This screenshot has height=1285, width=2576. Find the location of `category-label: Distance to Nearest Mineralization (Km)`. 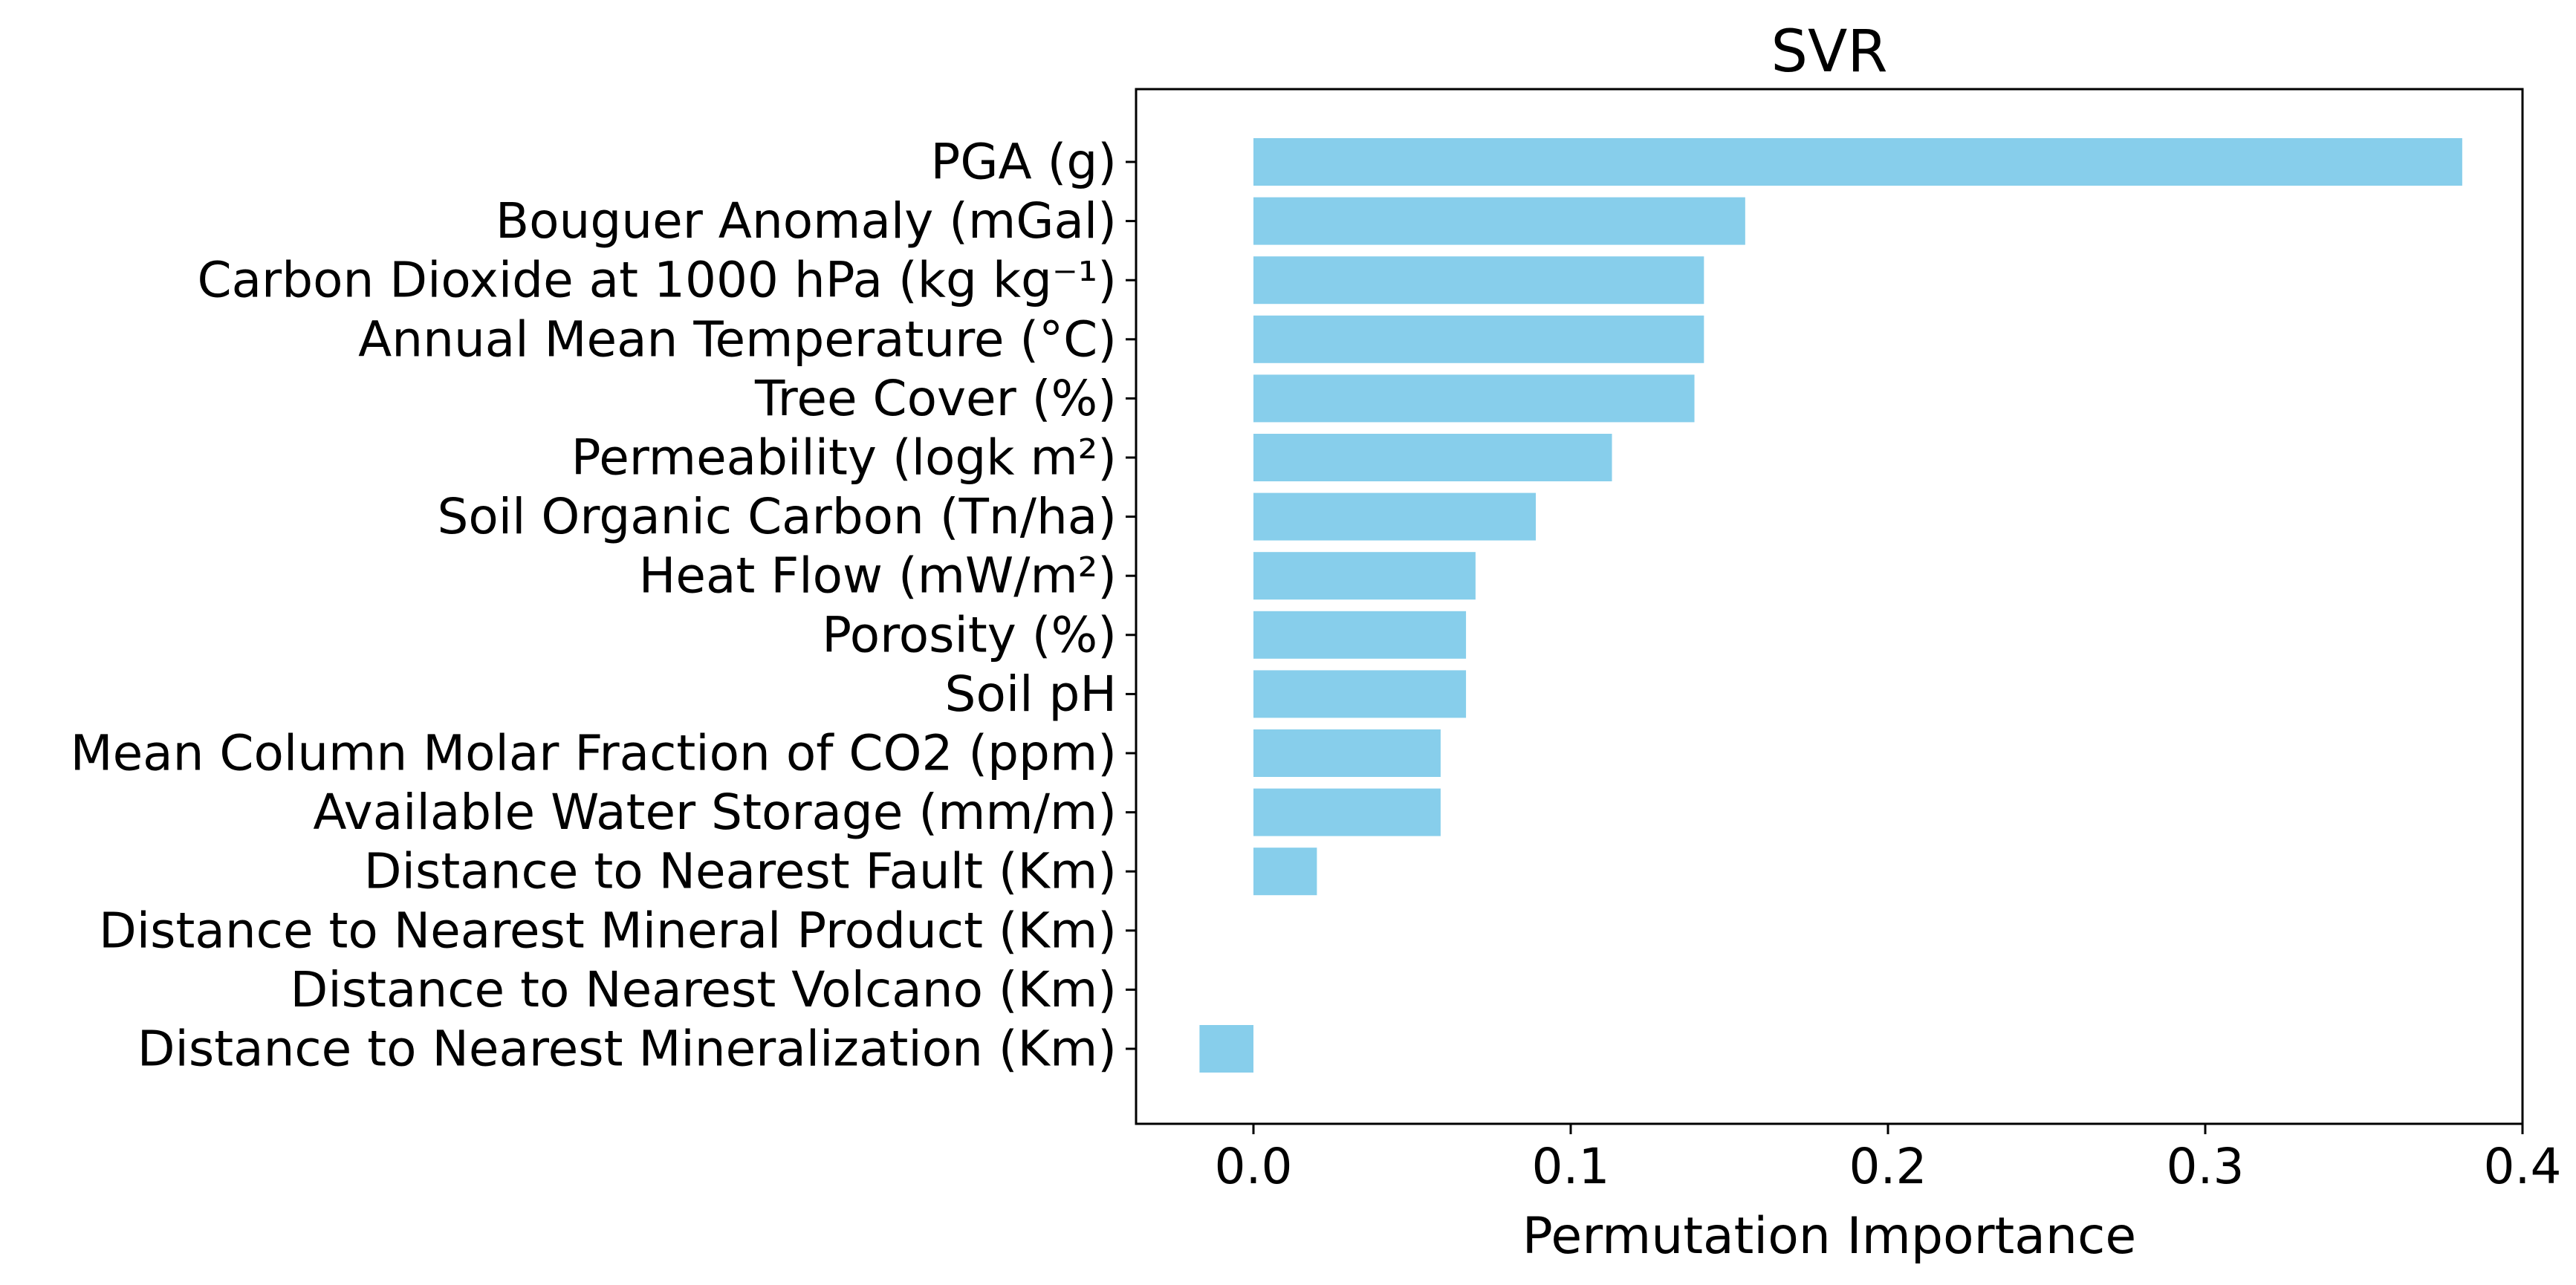

category-label: Distance to Nearest Mineralization (Km) is located at coordinates (627, 1050).